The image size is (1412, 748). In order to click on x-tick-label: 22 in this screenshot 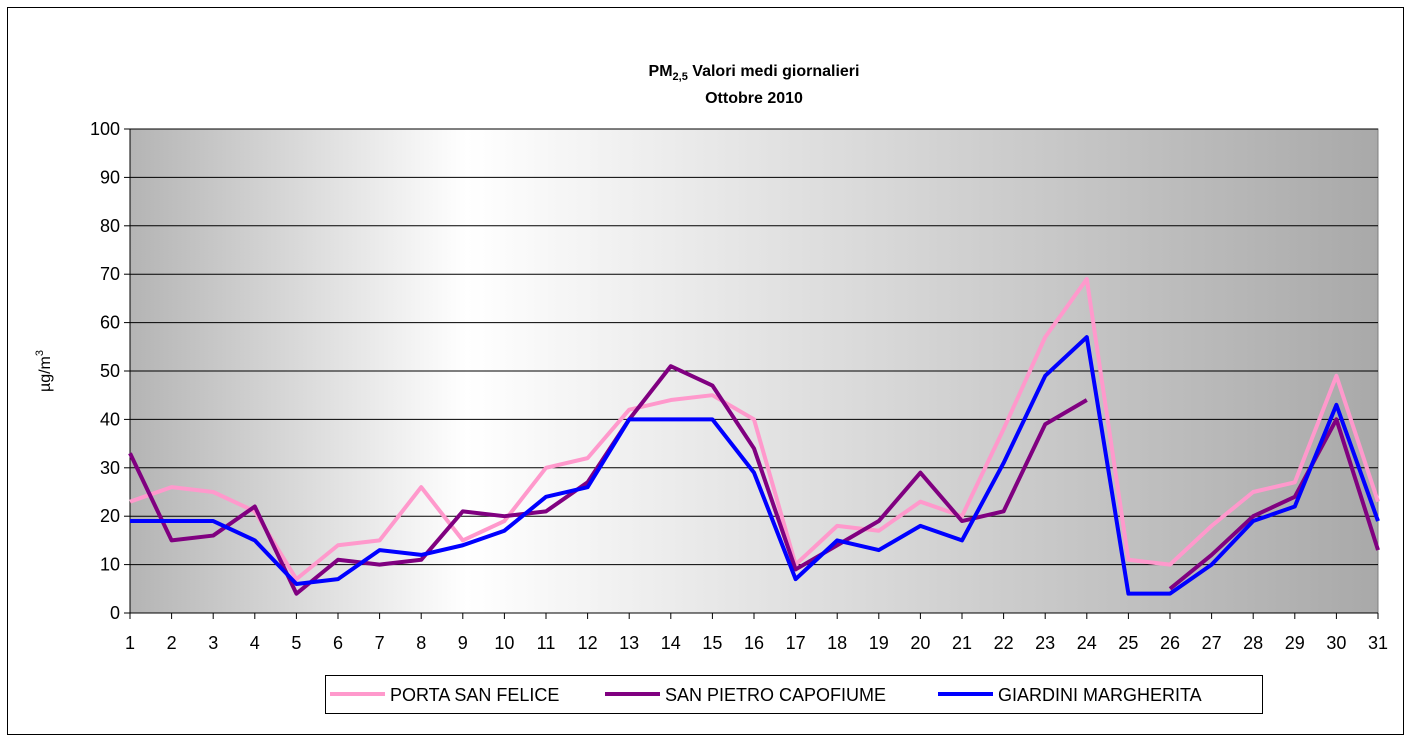, I will do `click(1004, 643)`.